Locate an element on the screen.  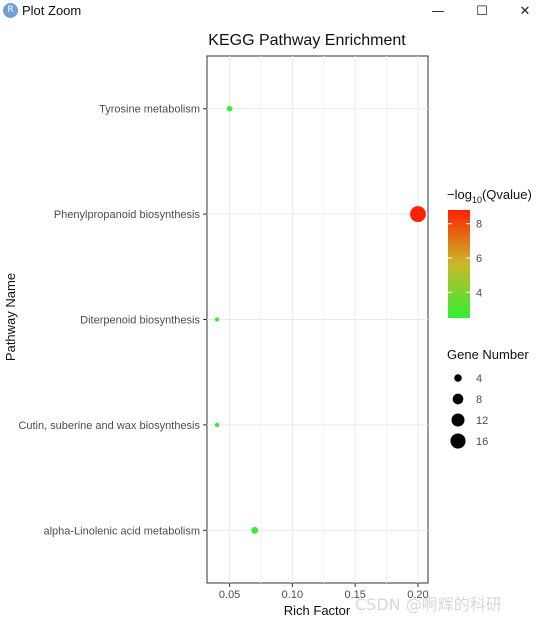
csdn-watermark: CSDN @啊辉的科研 is located at coordinates (428, 604).